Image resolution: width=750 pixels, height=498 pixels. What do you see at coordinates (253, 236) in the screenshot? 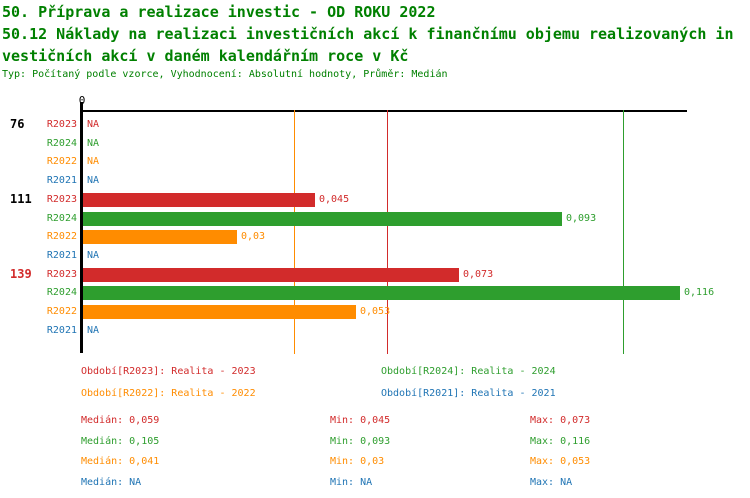
I see `bar-value-label: 0,03` at bounding box center [253, 236].